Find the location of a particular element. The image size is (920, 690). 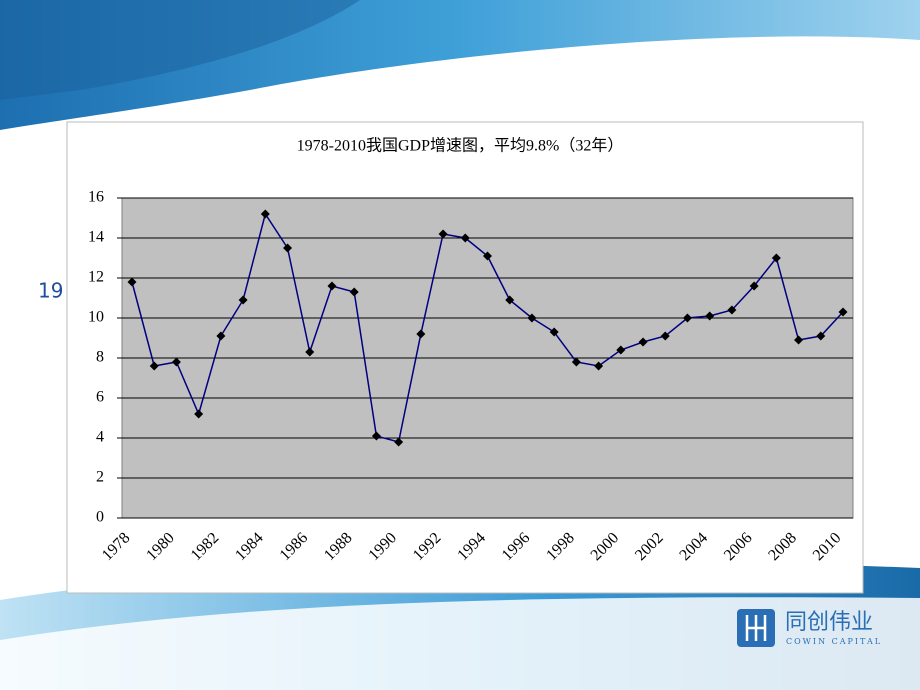

logo: 同创伟业 COWIN CAPITAL is located at coordinates (809, 628).